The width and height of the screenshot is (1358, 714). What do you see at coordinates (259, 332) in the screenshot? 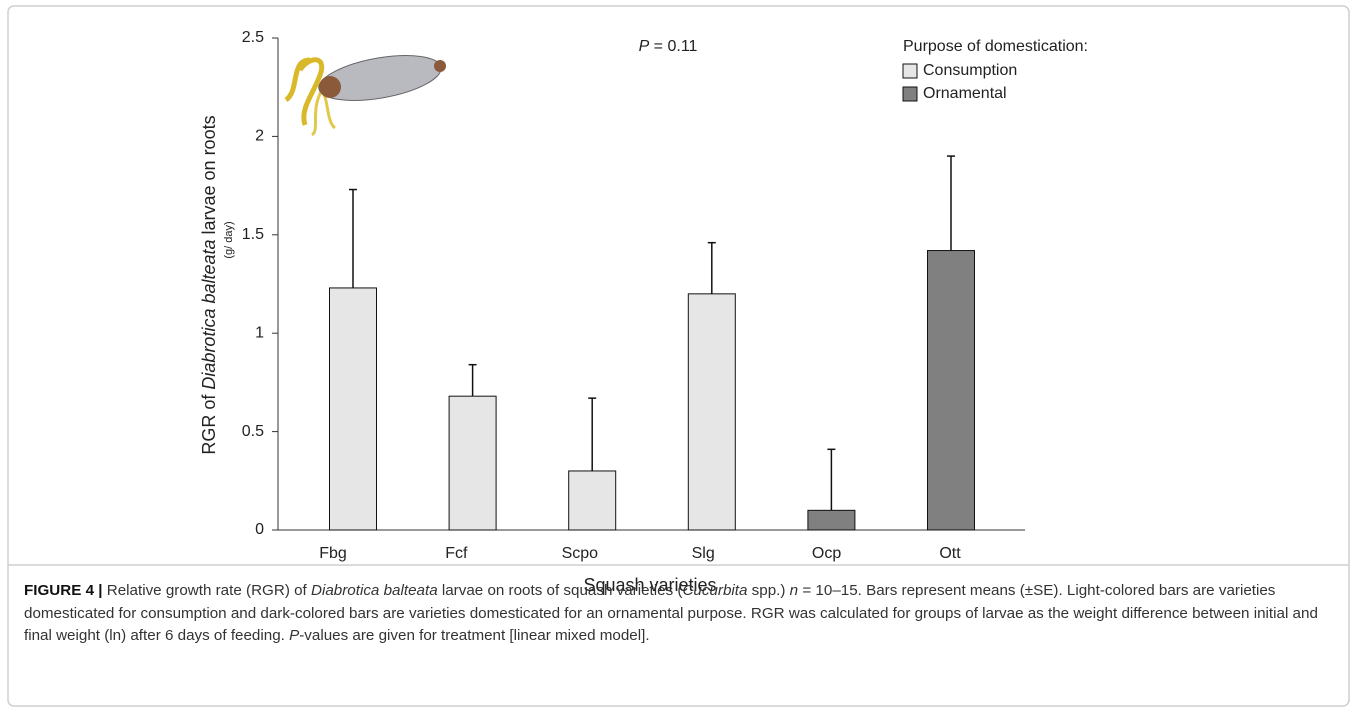
I see `y-tick-label: 1` at bounding box center [259, 332].